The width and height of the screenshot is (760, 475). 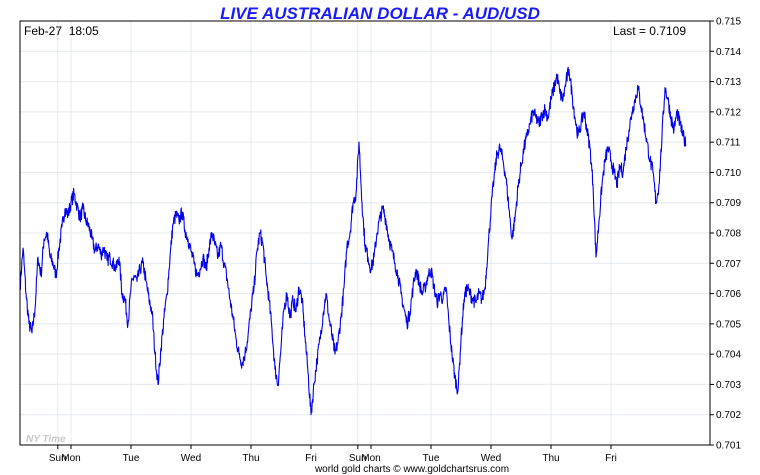 I want to click on y-tick-label: 0.702, so click(x=728, y=415).